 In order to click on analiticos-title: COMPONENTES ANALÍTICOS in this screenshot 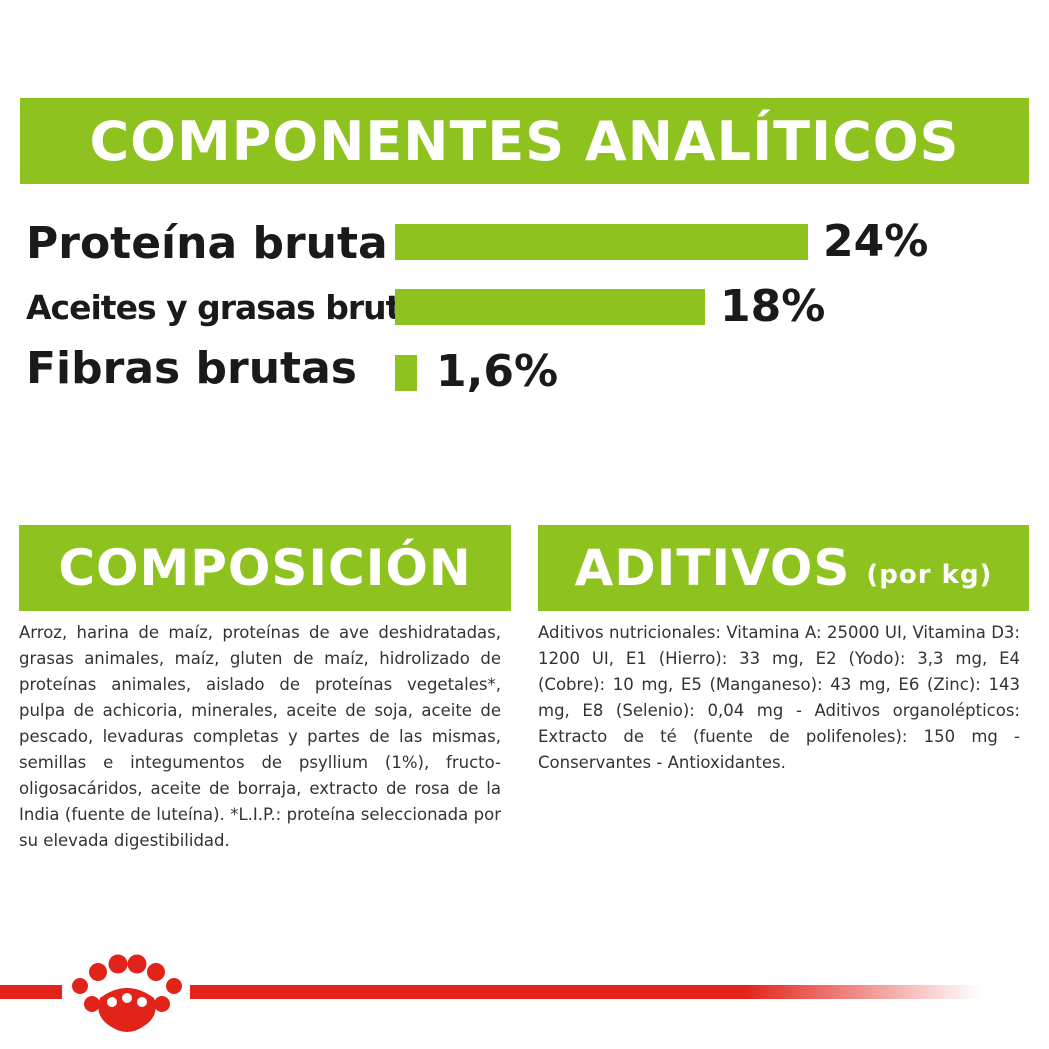, I will do `click(524, 141)`.